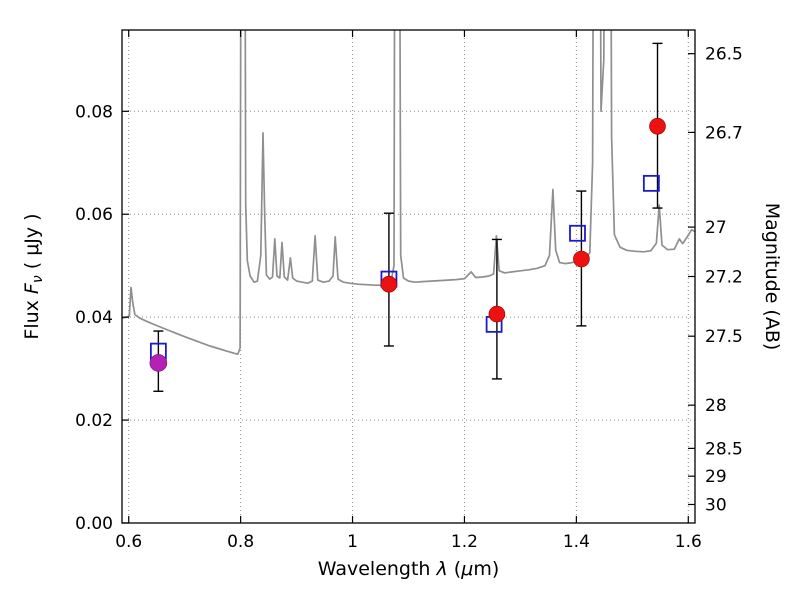 The image size is (800, 600). I want to click on y-tick-label-right: 26.5, so click(724, 55).